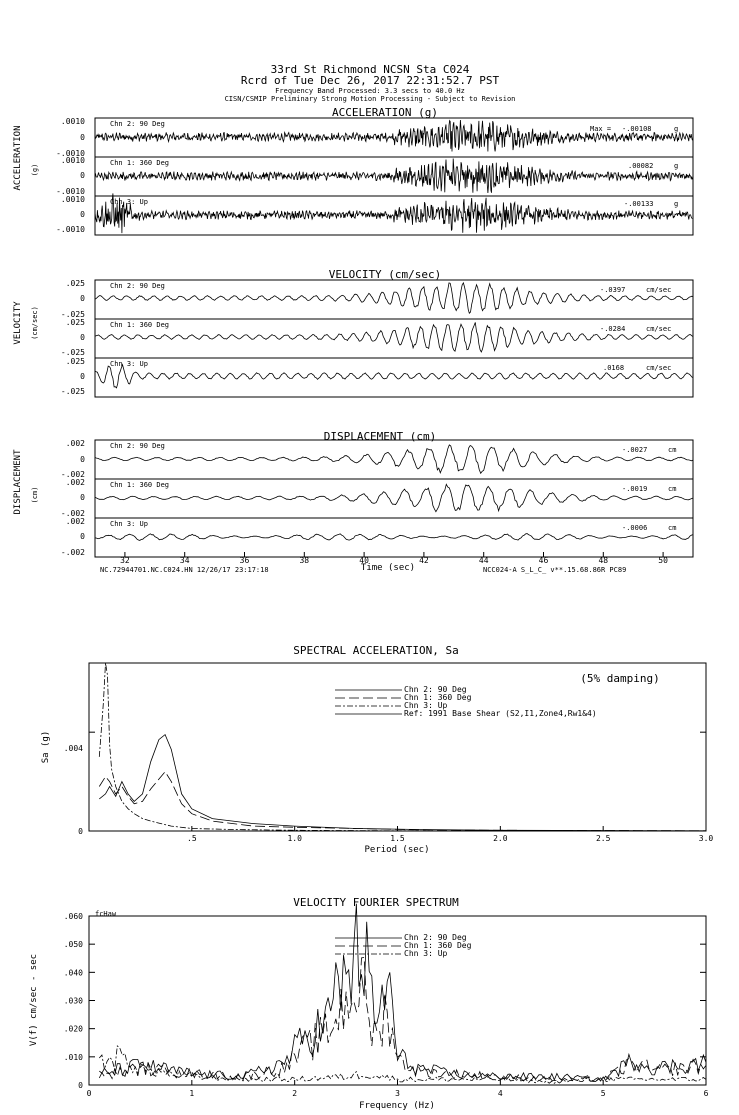 The height and width of the screenshot is (1115, 739). Describe the element at coordinates (75, 443) in the screenshot. I see `dis-ytick-top-1: .002` at that location.